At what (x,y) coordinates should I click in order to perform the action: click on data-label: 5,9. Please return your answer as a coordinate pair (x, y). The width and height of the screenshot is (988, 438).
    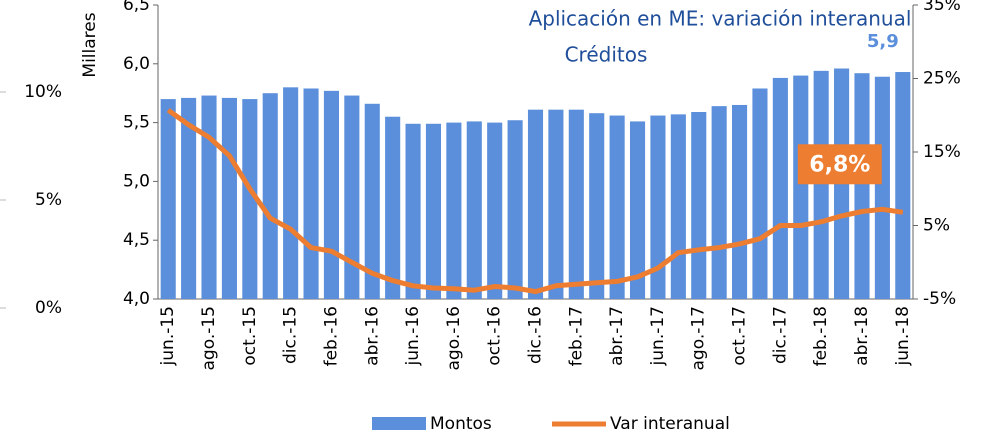
    Looking at the image, I should click on (883, 41).